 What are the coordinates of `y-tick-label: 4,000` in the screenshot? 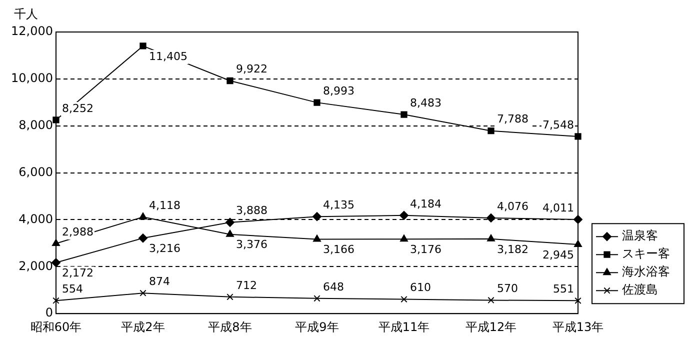 It's located at (35, 219).